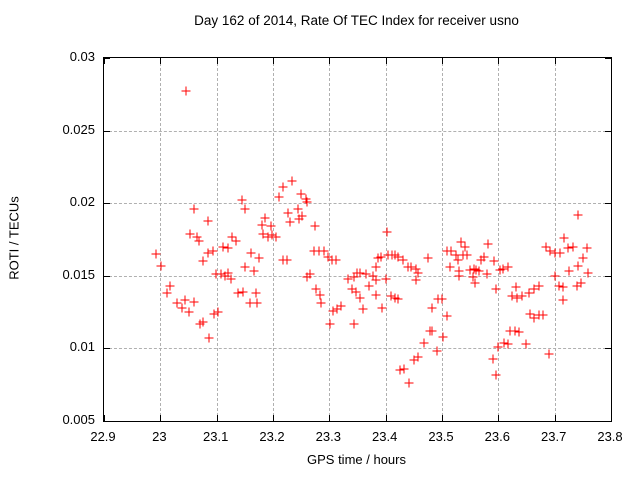 The height and width of the screenshot is (480, 640). I want to click on x-tick-label: 23, so click(159, 436).